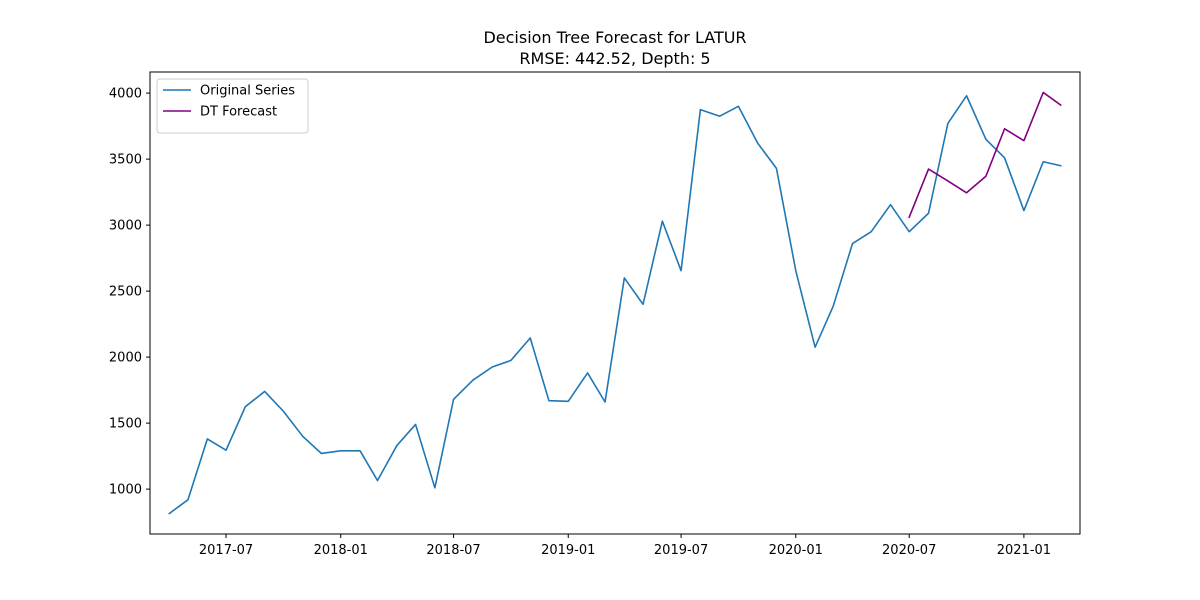 This screenshot has height=600, width=1200. Describe the element at coordinates (125, 292) in the screenshot. I see `y-tick-label: 2500` at that location.